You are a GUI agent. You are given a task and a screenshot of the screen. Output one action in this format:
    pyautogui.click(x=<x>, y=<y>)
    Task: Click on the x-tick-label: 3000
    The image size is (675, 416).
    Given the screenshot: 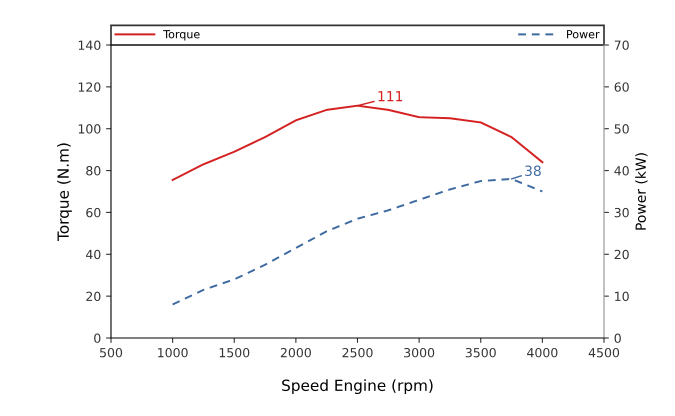 What is the action you would take?
    pyautogui.click(x=419, y=353)
    